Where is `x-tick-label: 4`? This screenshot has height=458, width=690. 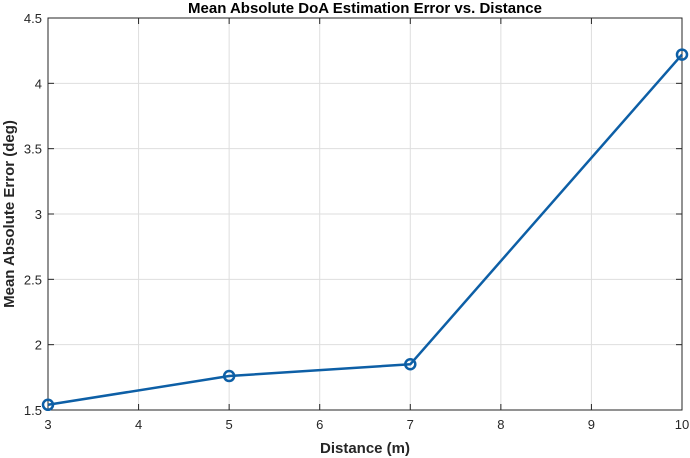 x-tick-label: 4 is located at coordinates (138, 424).